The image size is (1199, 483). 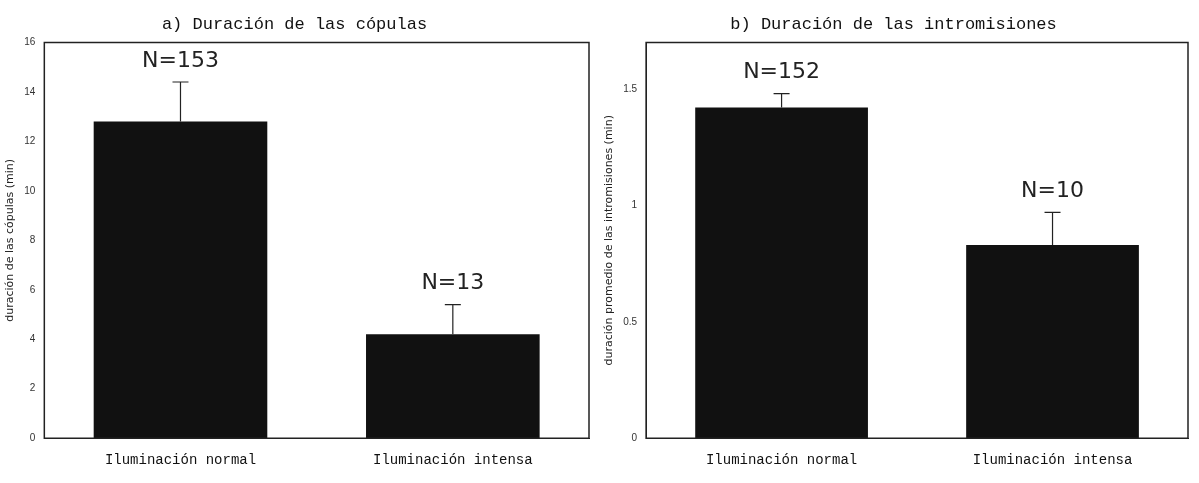 What do you see at coordinates (30, 141) in the screenshot?
I see `y-tick-label: 12` at bounding box center [30, 141].